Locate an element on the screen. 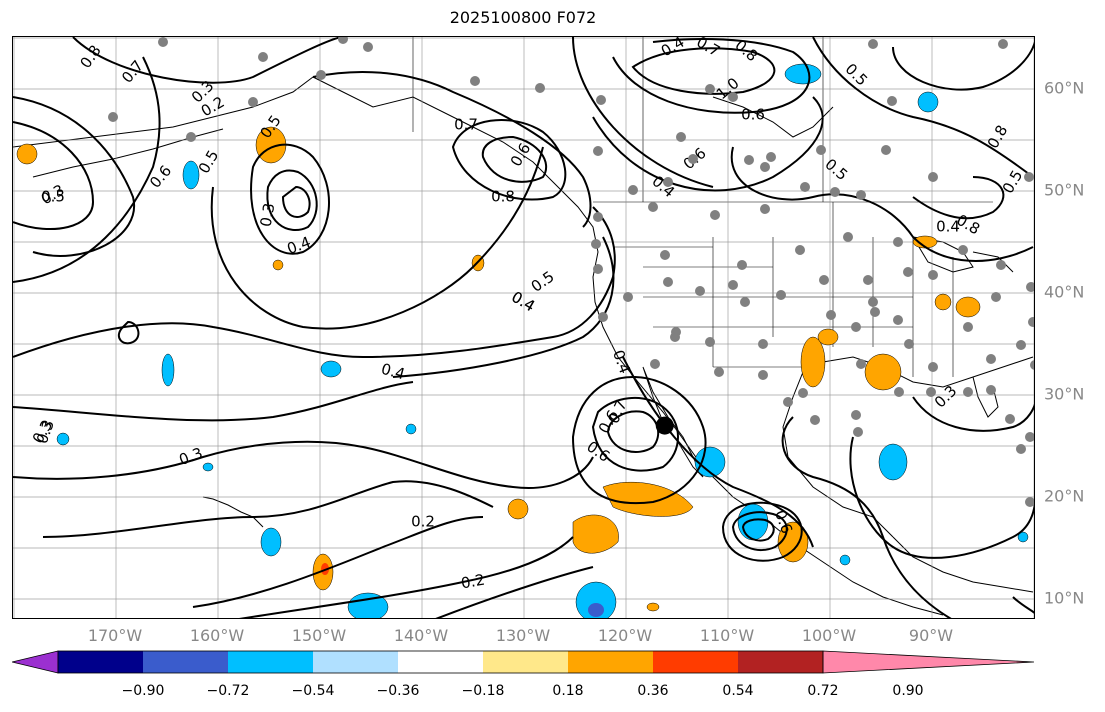  gulf-coast is located at coordinates (918, 372).